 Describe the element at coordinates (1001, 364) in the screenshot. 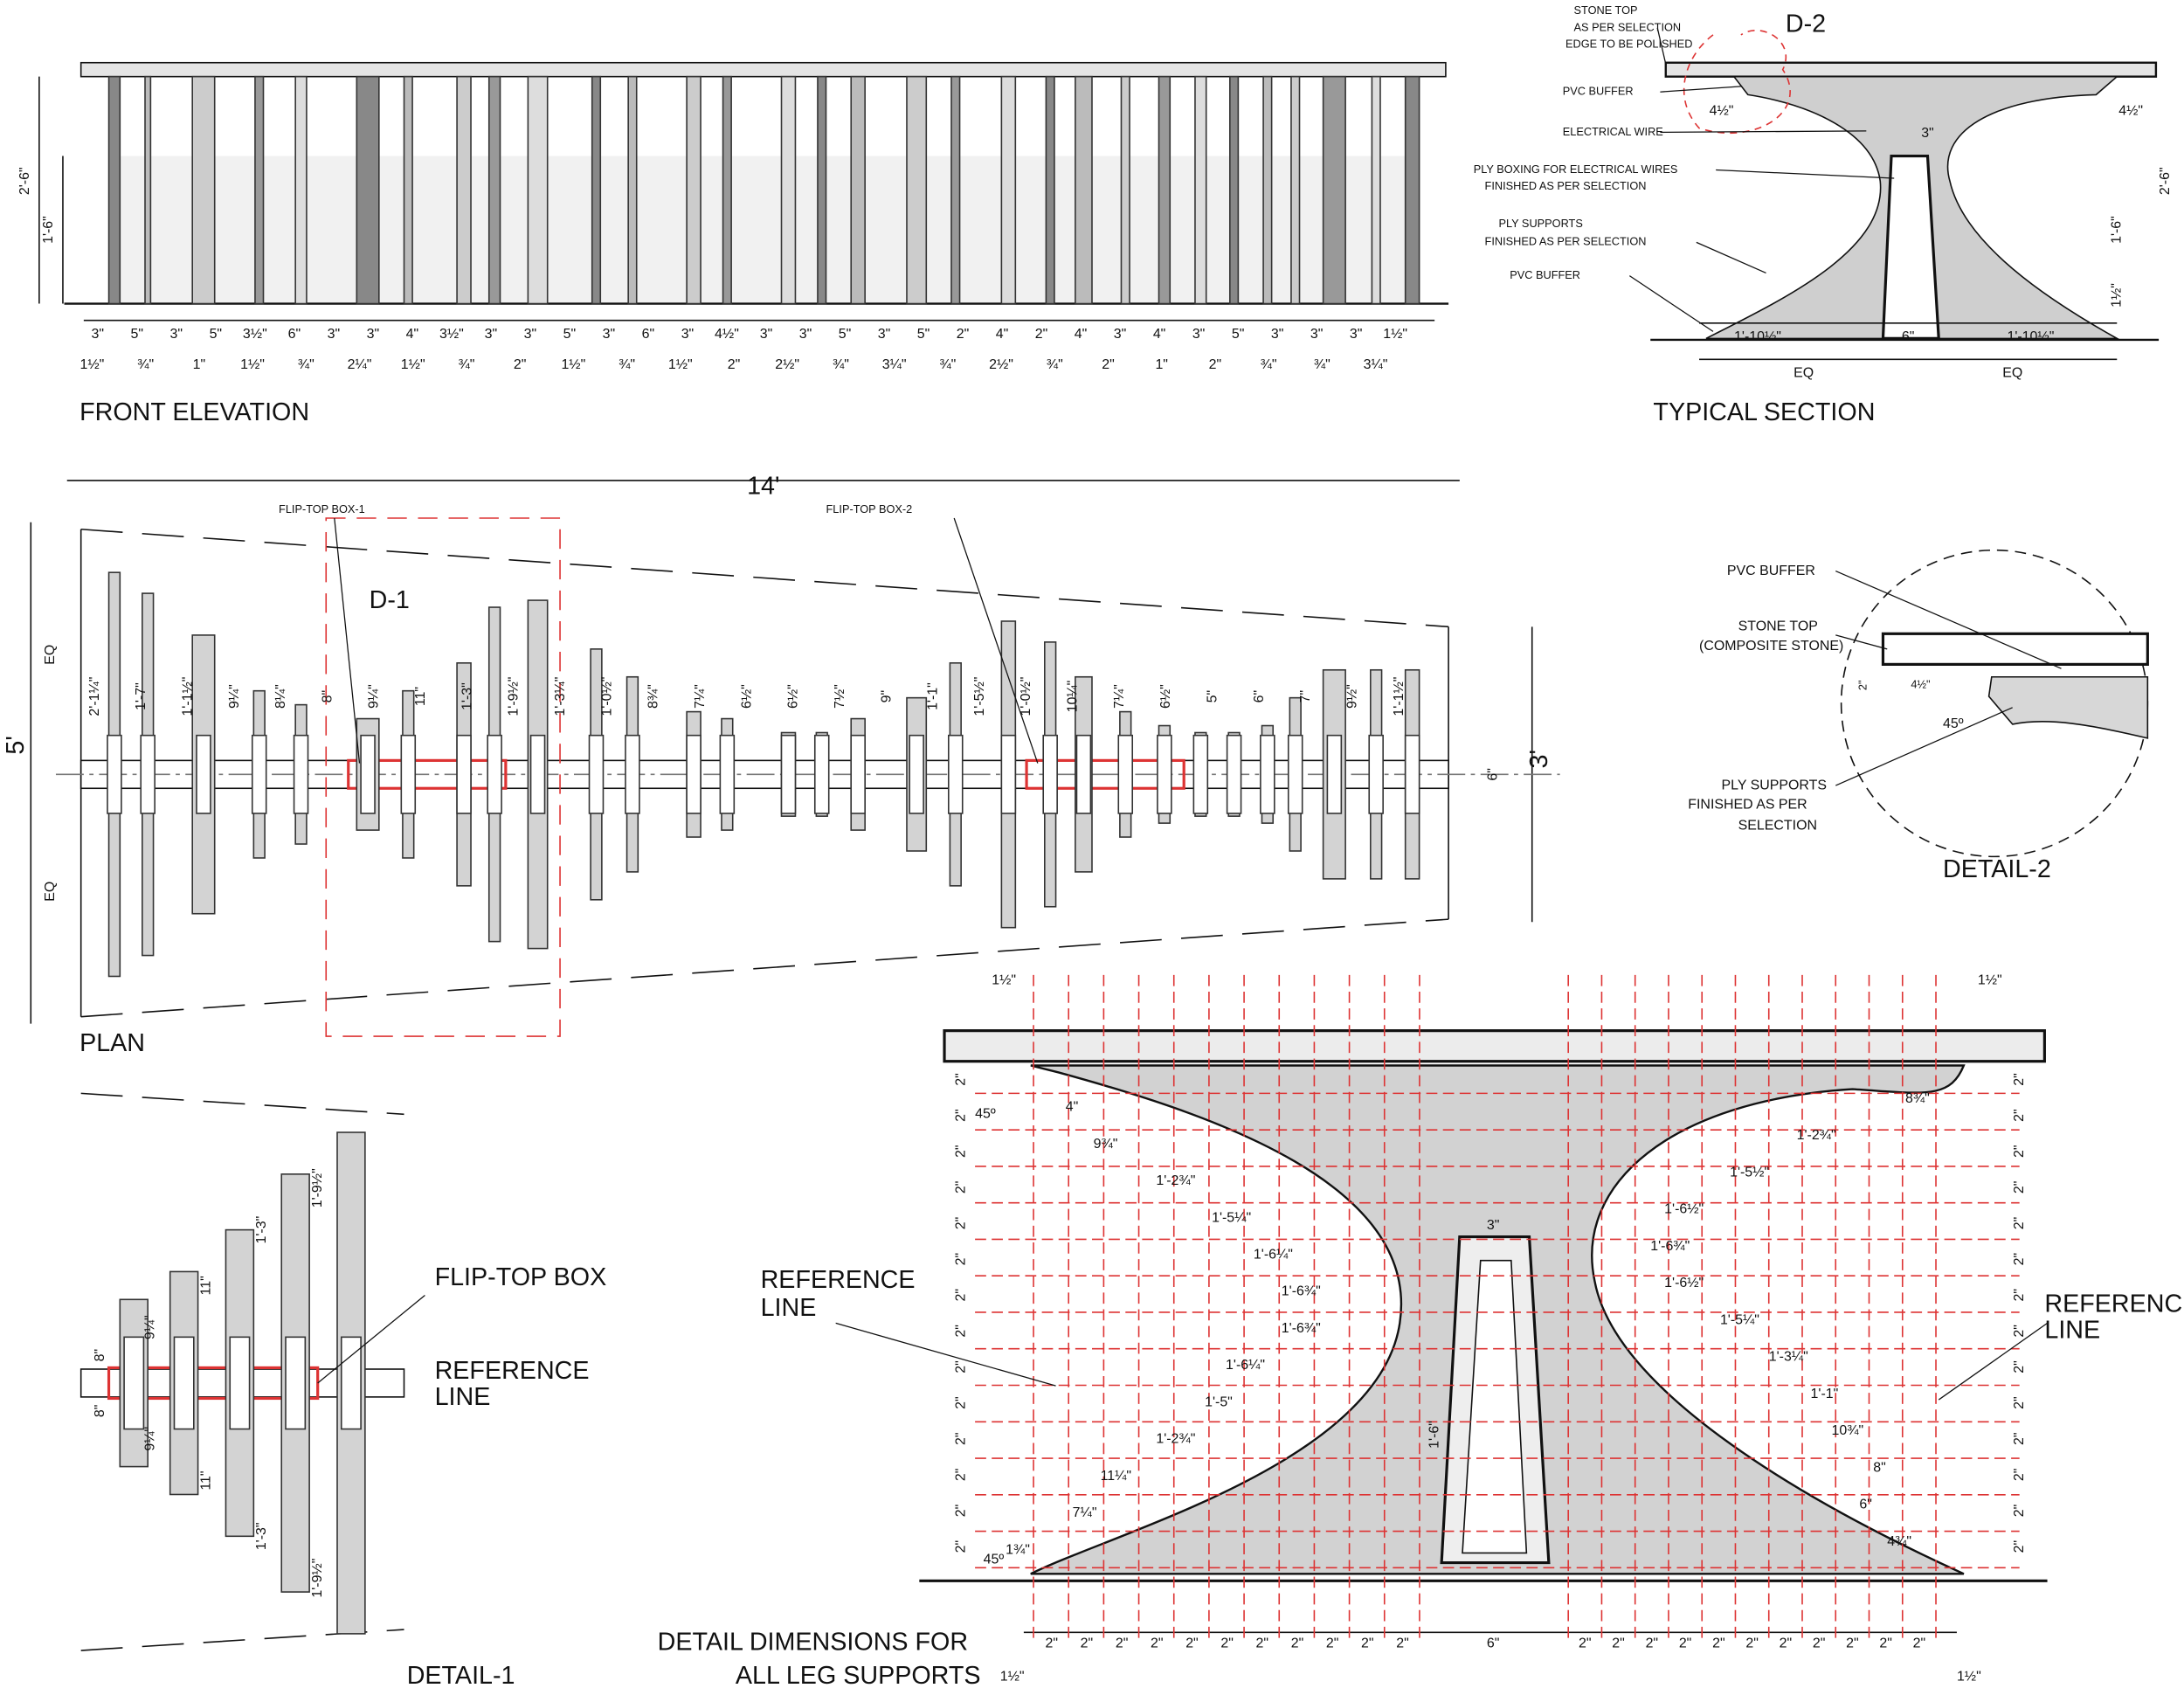

I see `dim-label: 2½"` at that location.